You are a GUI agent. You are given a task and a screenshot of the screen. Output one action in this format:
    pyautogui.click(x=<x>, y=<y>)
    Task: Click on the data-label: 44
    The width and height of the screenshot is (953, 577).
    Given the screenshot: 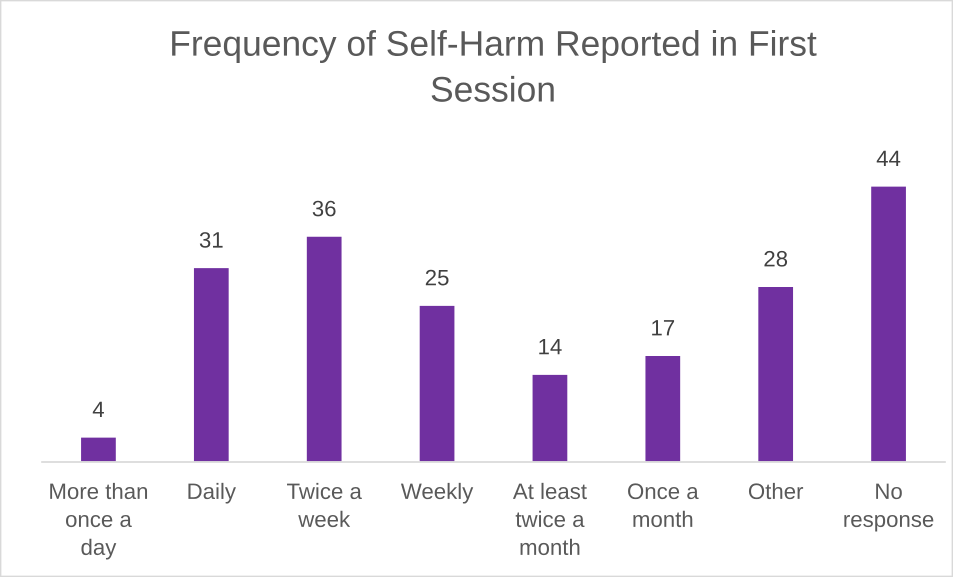 What is the action you would take?
    pyautogui.click(x=888, y=158)
    